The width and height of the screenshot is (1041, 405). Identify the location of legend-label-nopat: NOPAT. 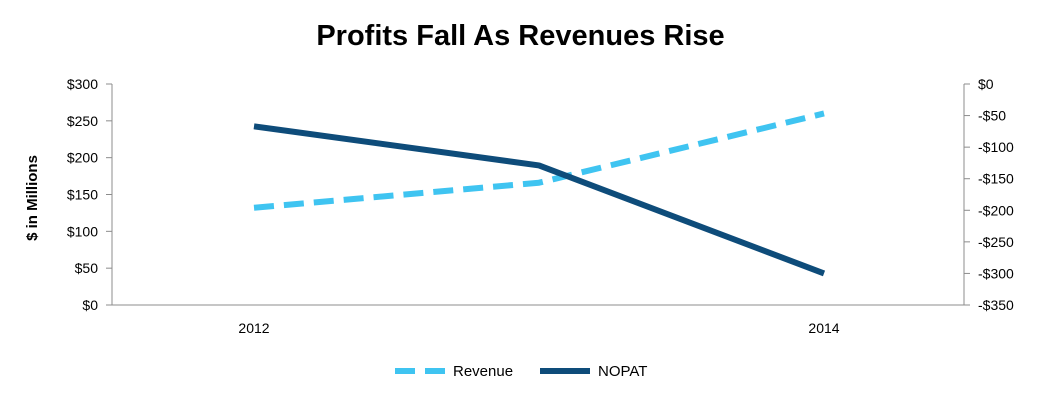
(622, 371).